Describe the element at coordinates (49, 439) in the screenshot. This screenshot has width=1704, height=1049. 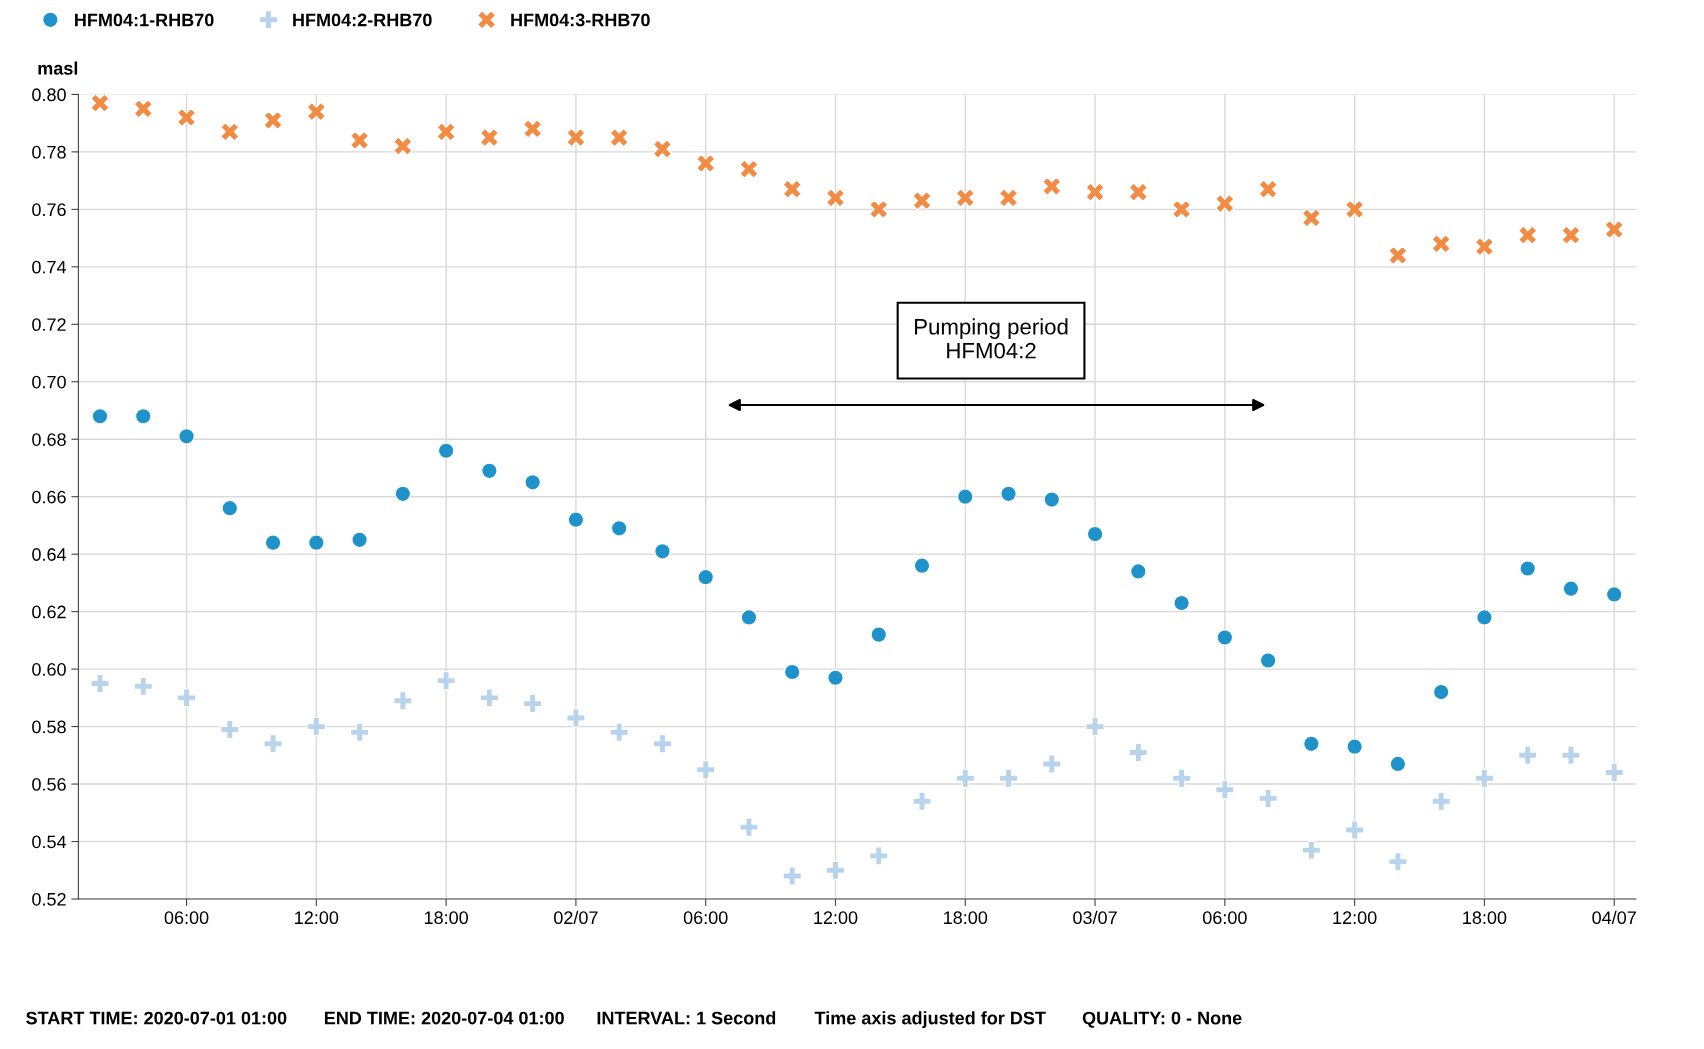
I see `y-tick-label: 0.68` at that location.